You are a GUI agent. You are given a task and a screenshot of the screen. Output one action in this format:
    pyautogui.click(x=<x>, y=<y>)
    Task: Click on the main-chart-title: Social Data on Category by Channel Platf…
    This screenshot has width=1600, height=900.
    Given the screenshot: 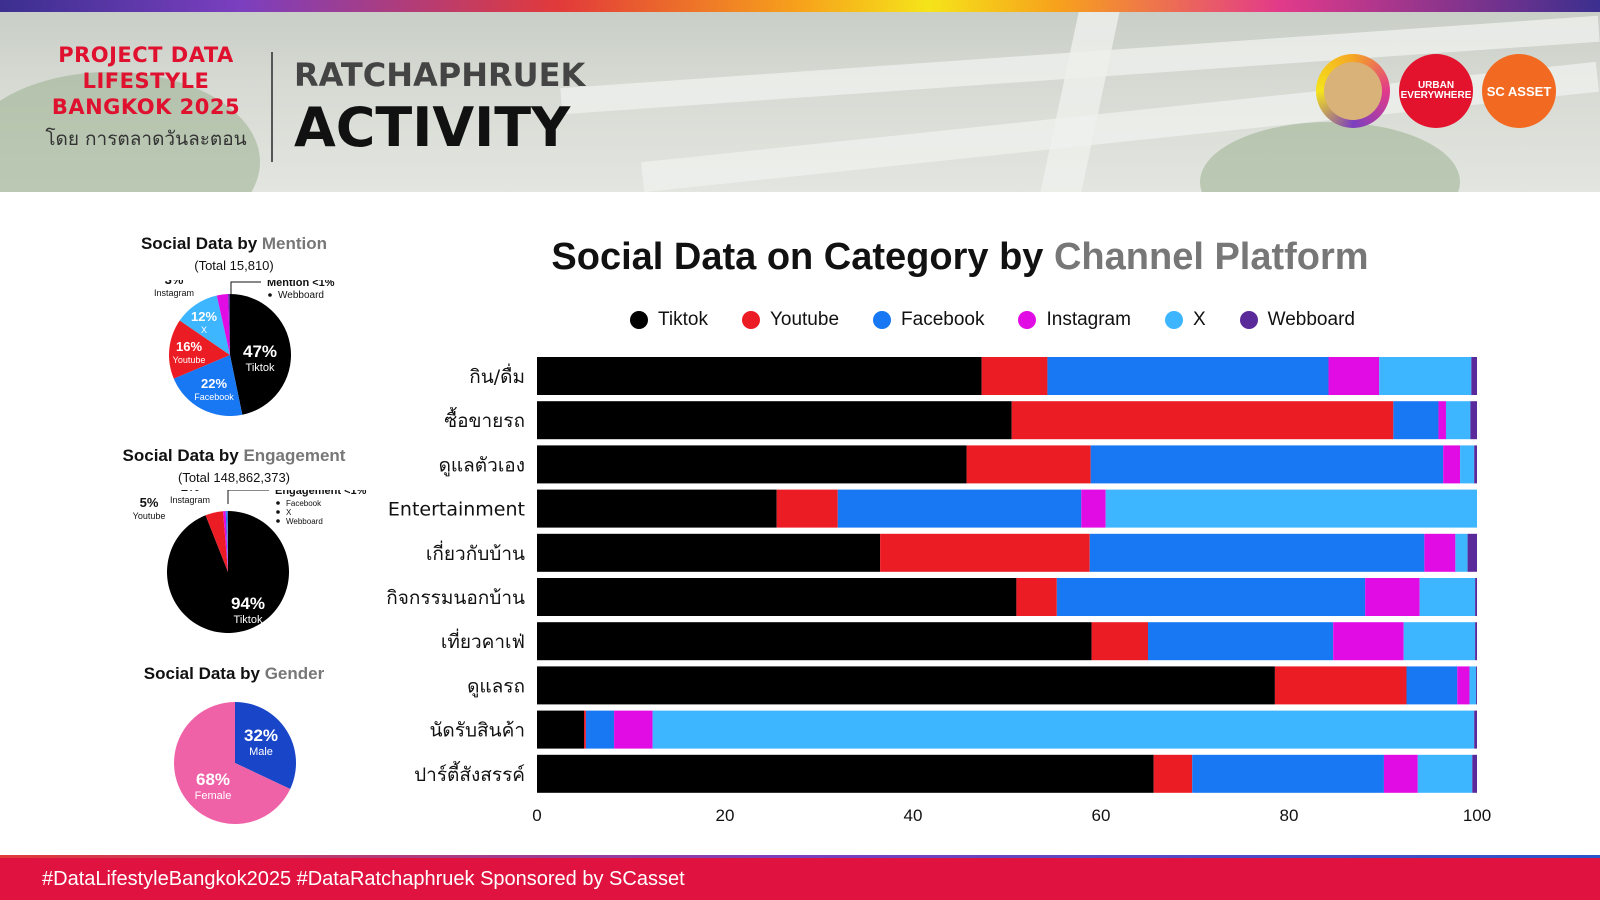 What is the action you would take?
    pyautogui.click(x=960, y=257)
    